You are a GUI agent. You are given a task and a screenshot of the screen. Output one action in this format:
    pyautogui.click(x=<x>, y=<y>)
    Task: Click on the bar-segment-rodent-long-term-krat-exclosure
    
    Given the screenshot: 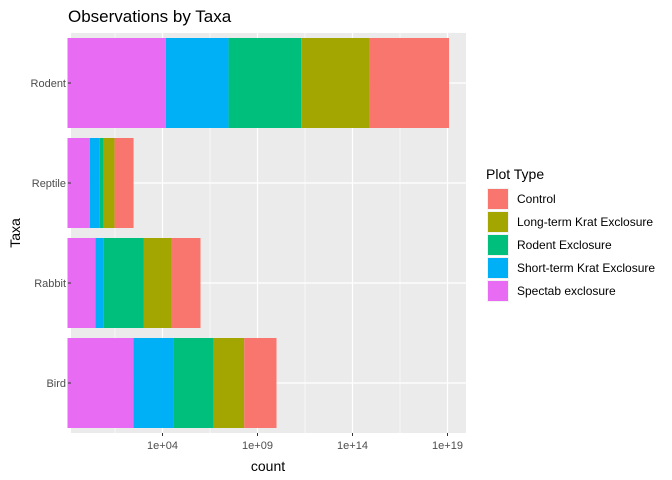 What is the action you would take?
    pyautogui.click(x=335, y=83)
    